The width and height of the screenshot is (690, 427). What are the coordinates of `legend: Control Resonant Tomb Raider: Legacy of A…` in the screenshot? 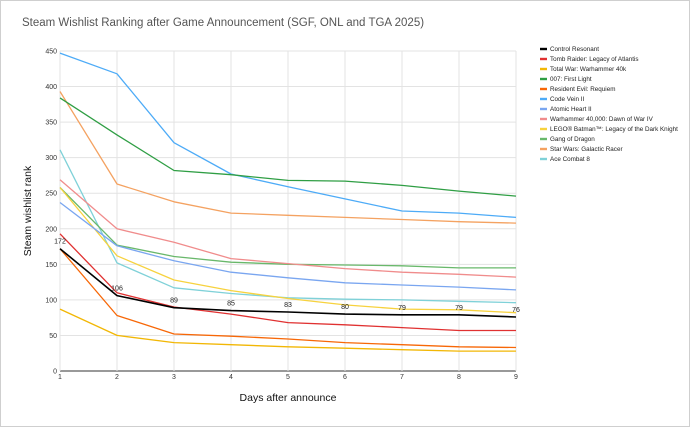 It's located at (609, 104).